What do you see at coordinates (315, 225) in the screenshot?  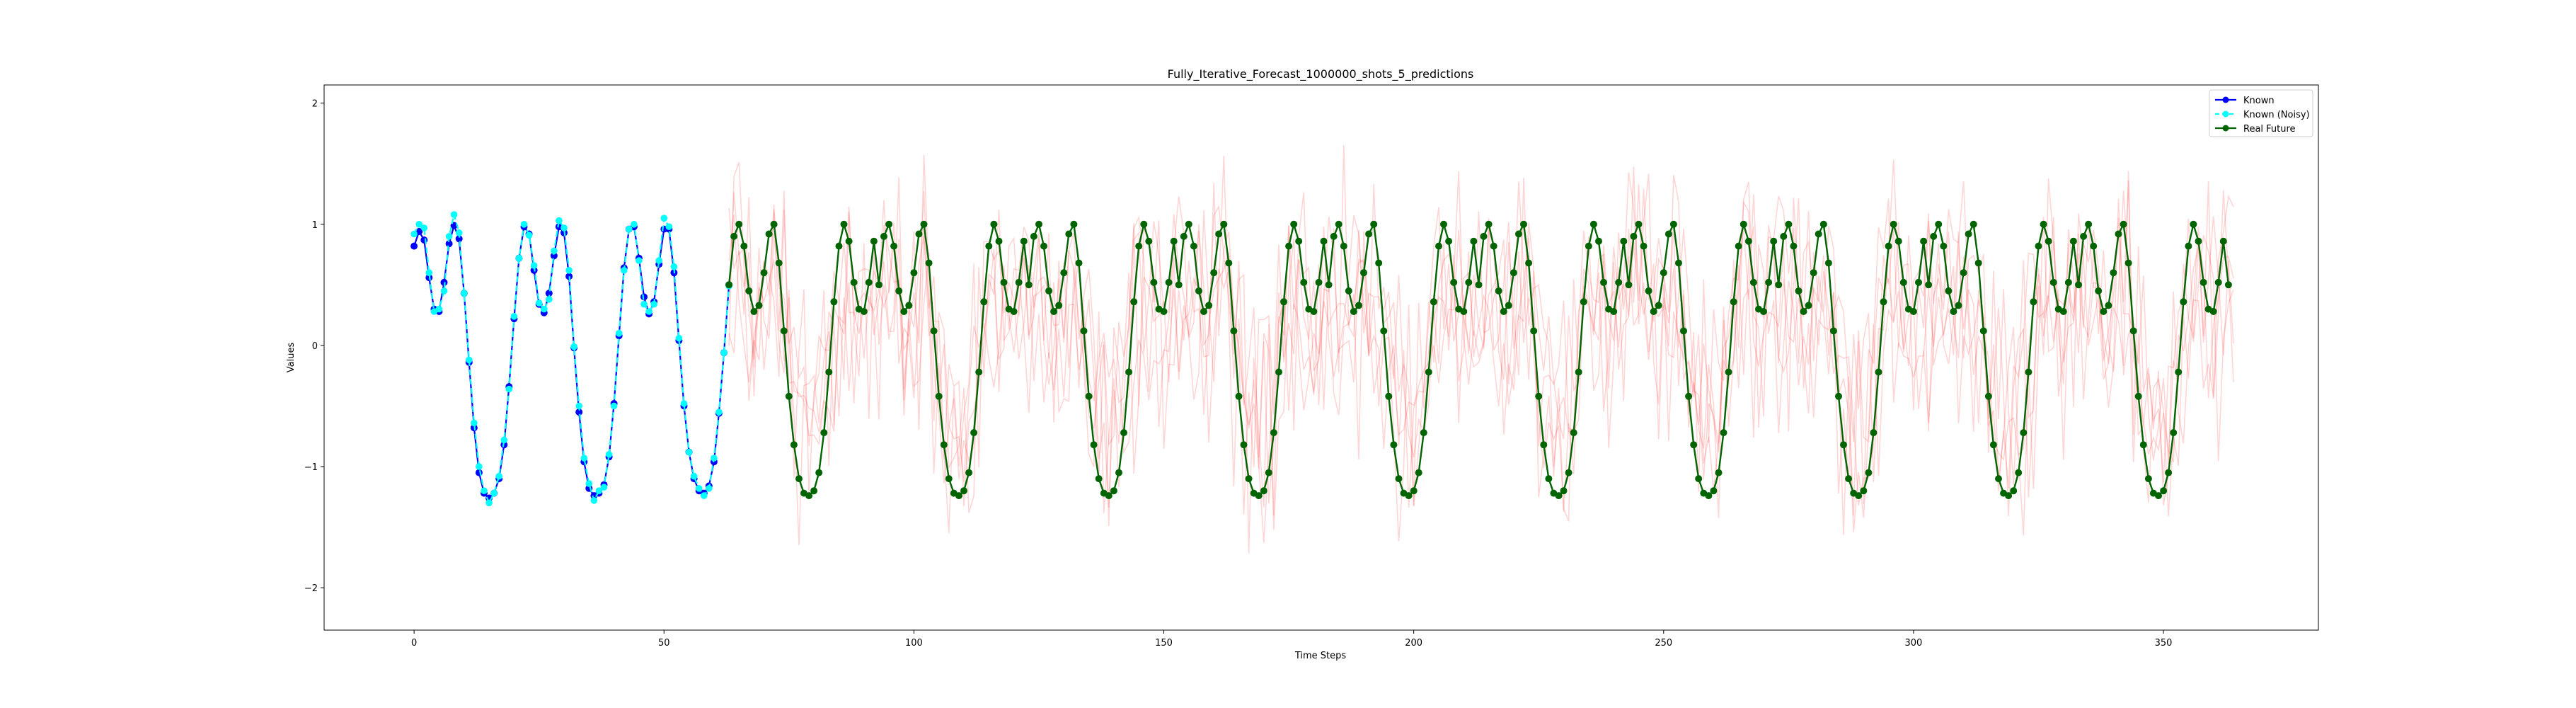 I see `y-tick-label-3: 1` at bounding box center [315, 225].